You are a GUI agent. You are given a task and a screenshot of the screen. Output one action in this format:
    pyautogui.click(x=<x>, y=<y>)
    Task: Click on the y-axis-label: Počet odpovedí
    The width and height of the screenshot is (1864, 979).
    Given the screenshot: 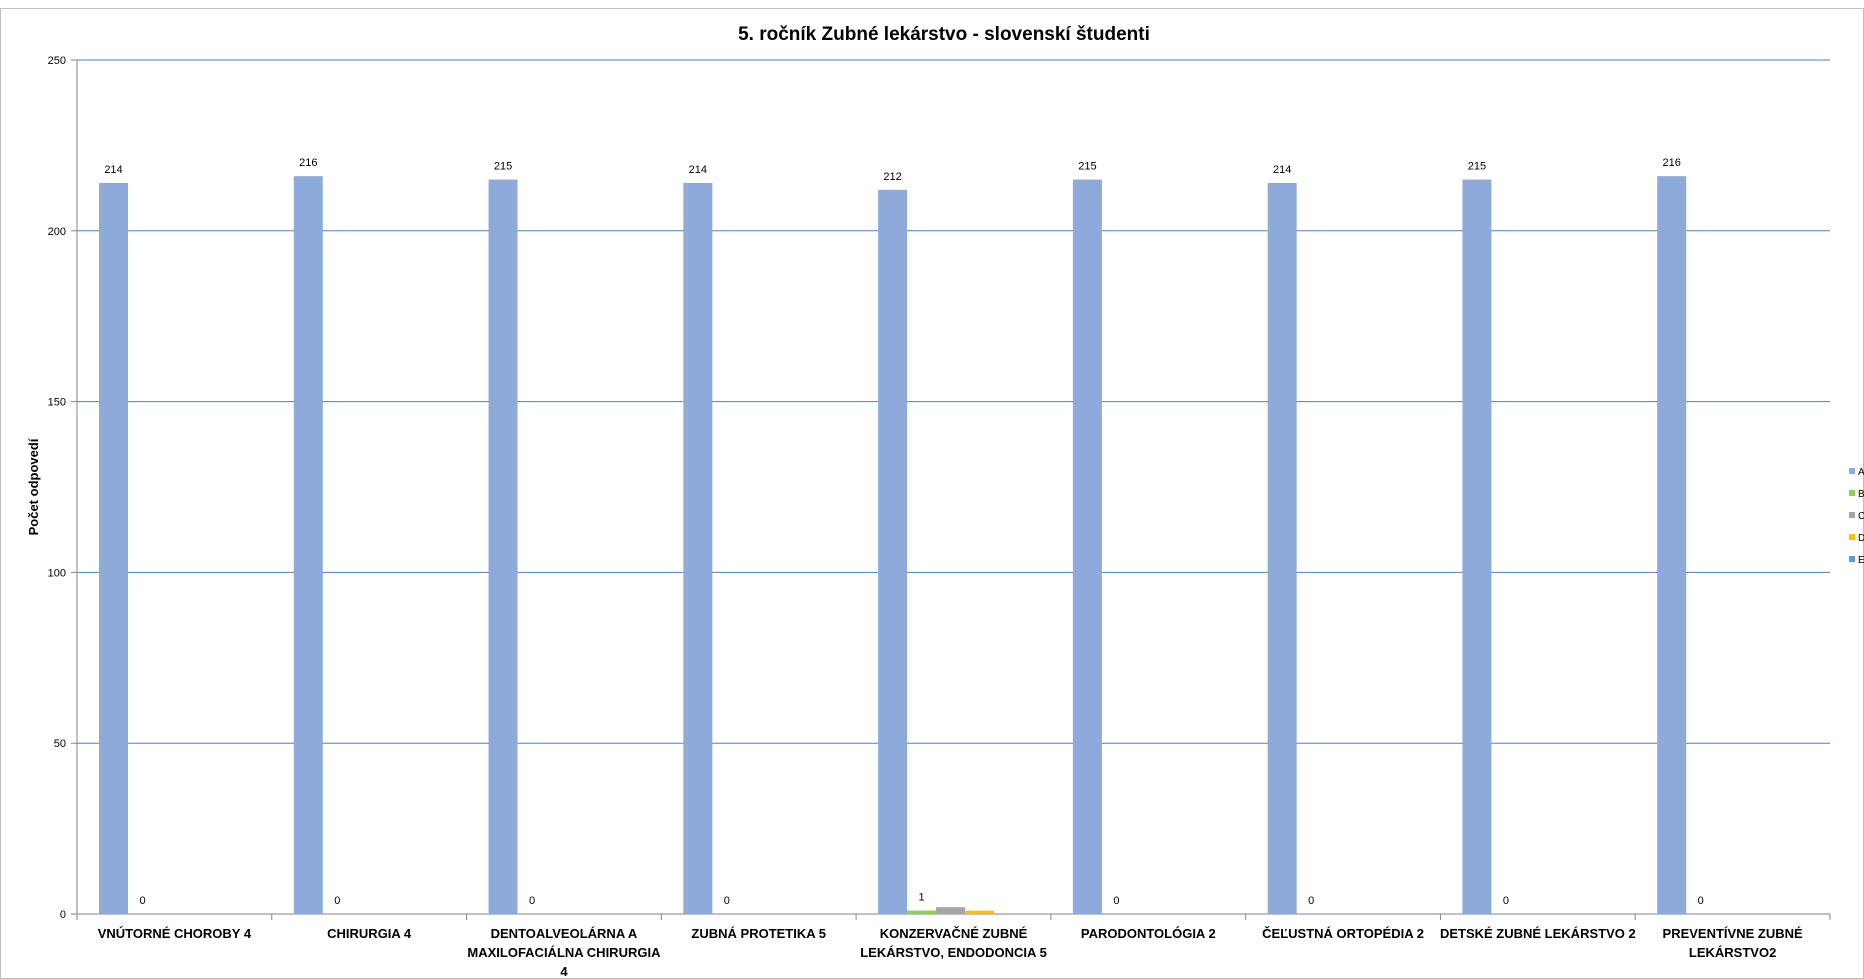 What is the action you would take?
    pyautogui.click(x=33, y=486)
    